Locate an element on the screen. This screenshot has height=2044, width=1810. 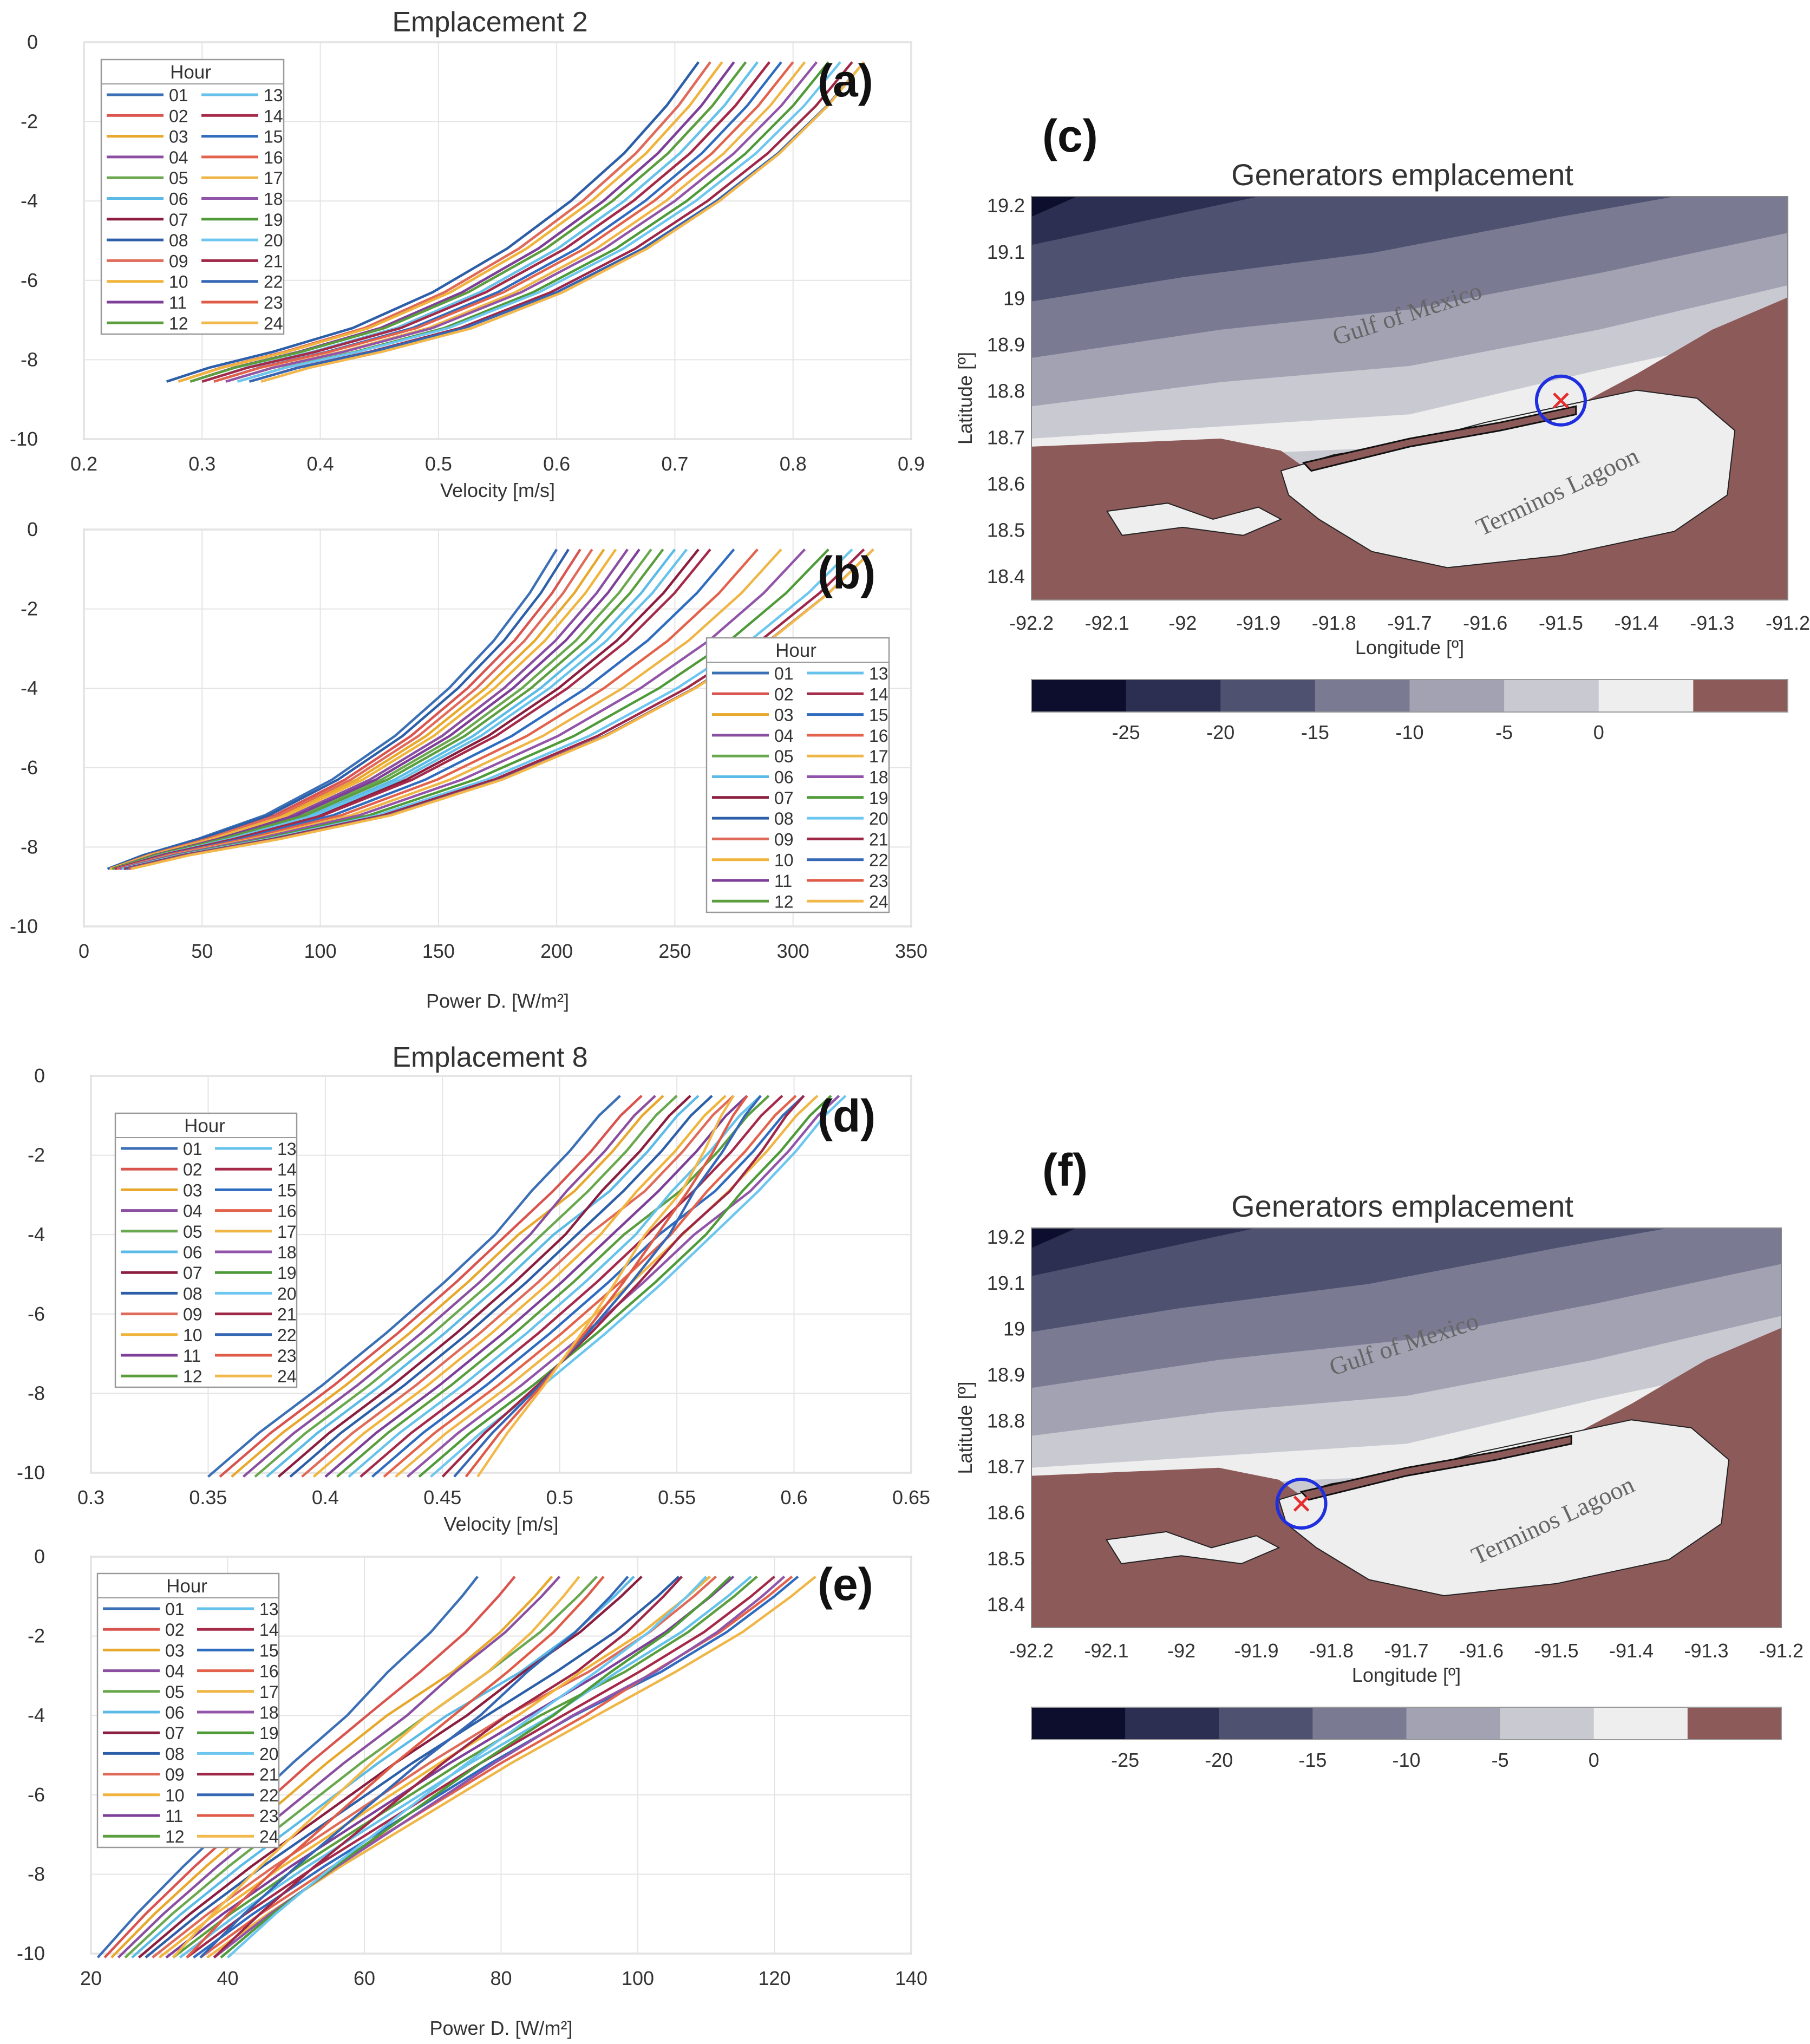
lat-tick-label: 18.5 is located at coordinates (1006, 1558).